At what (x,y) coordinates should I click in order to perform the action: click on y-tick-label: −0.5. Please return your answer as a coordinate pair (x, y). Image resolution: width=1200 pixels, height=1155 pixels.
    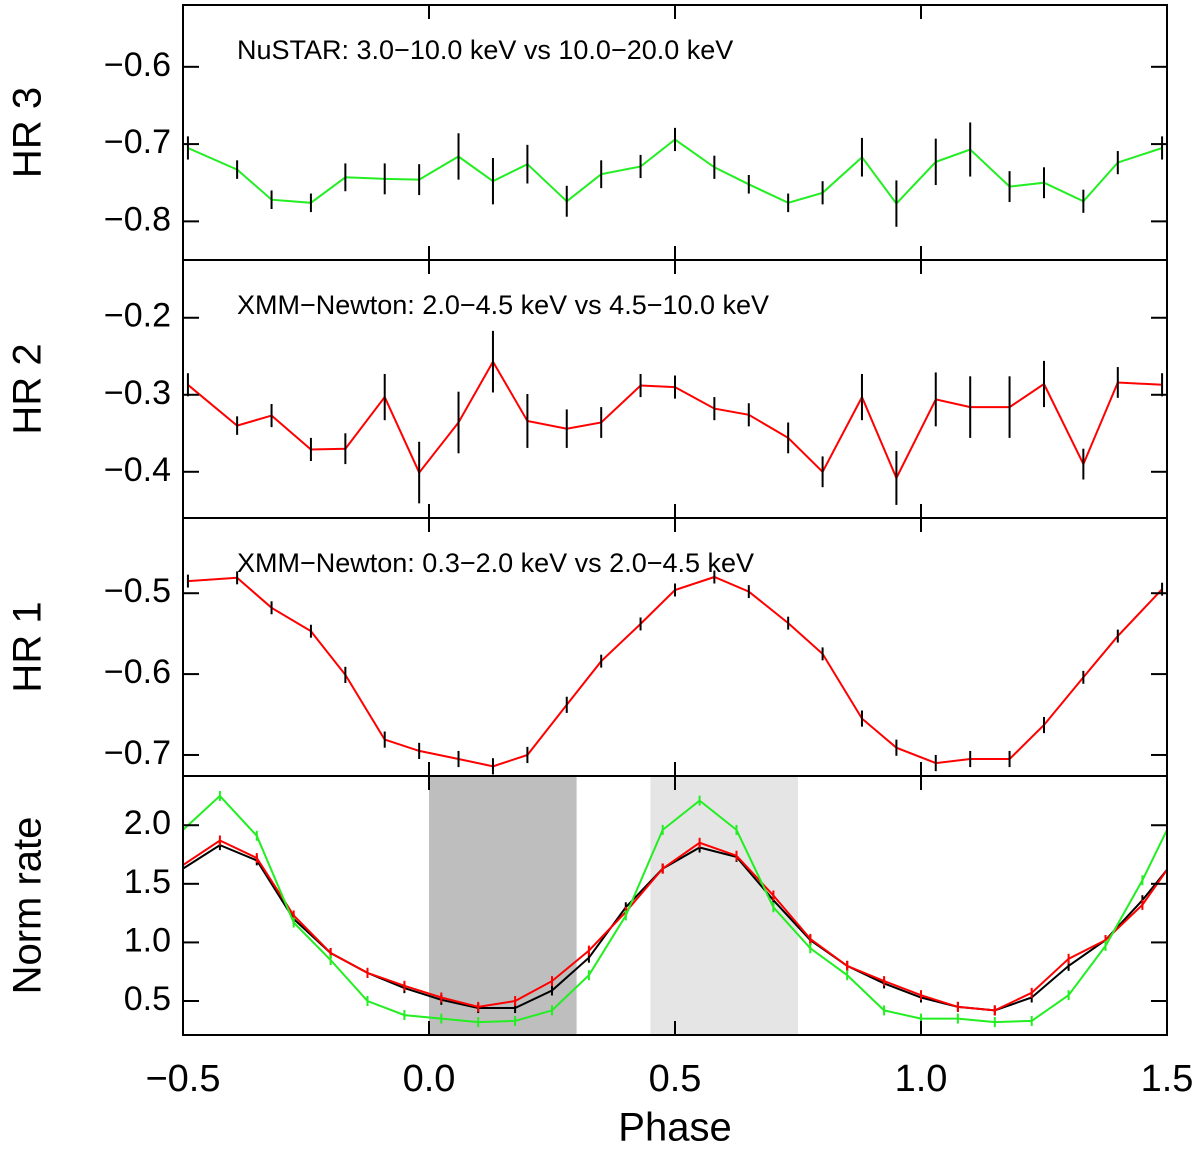
    Looking at the image, I should click on (137, 591).